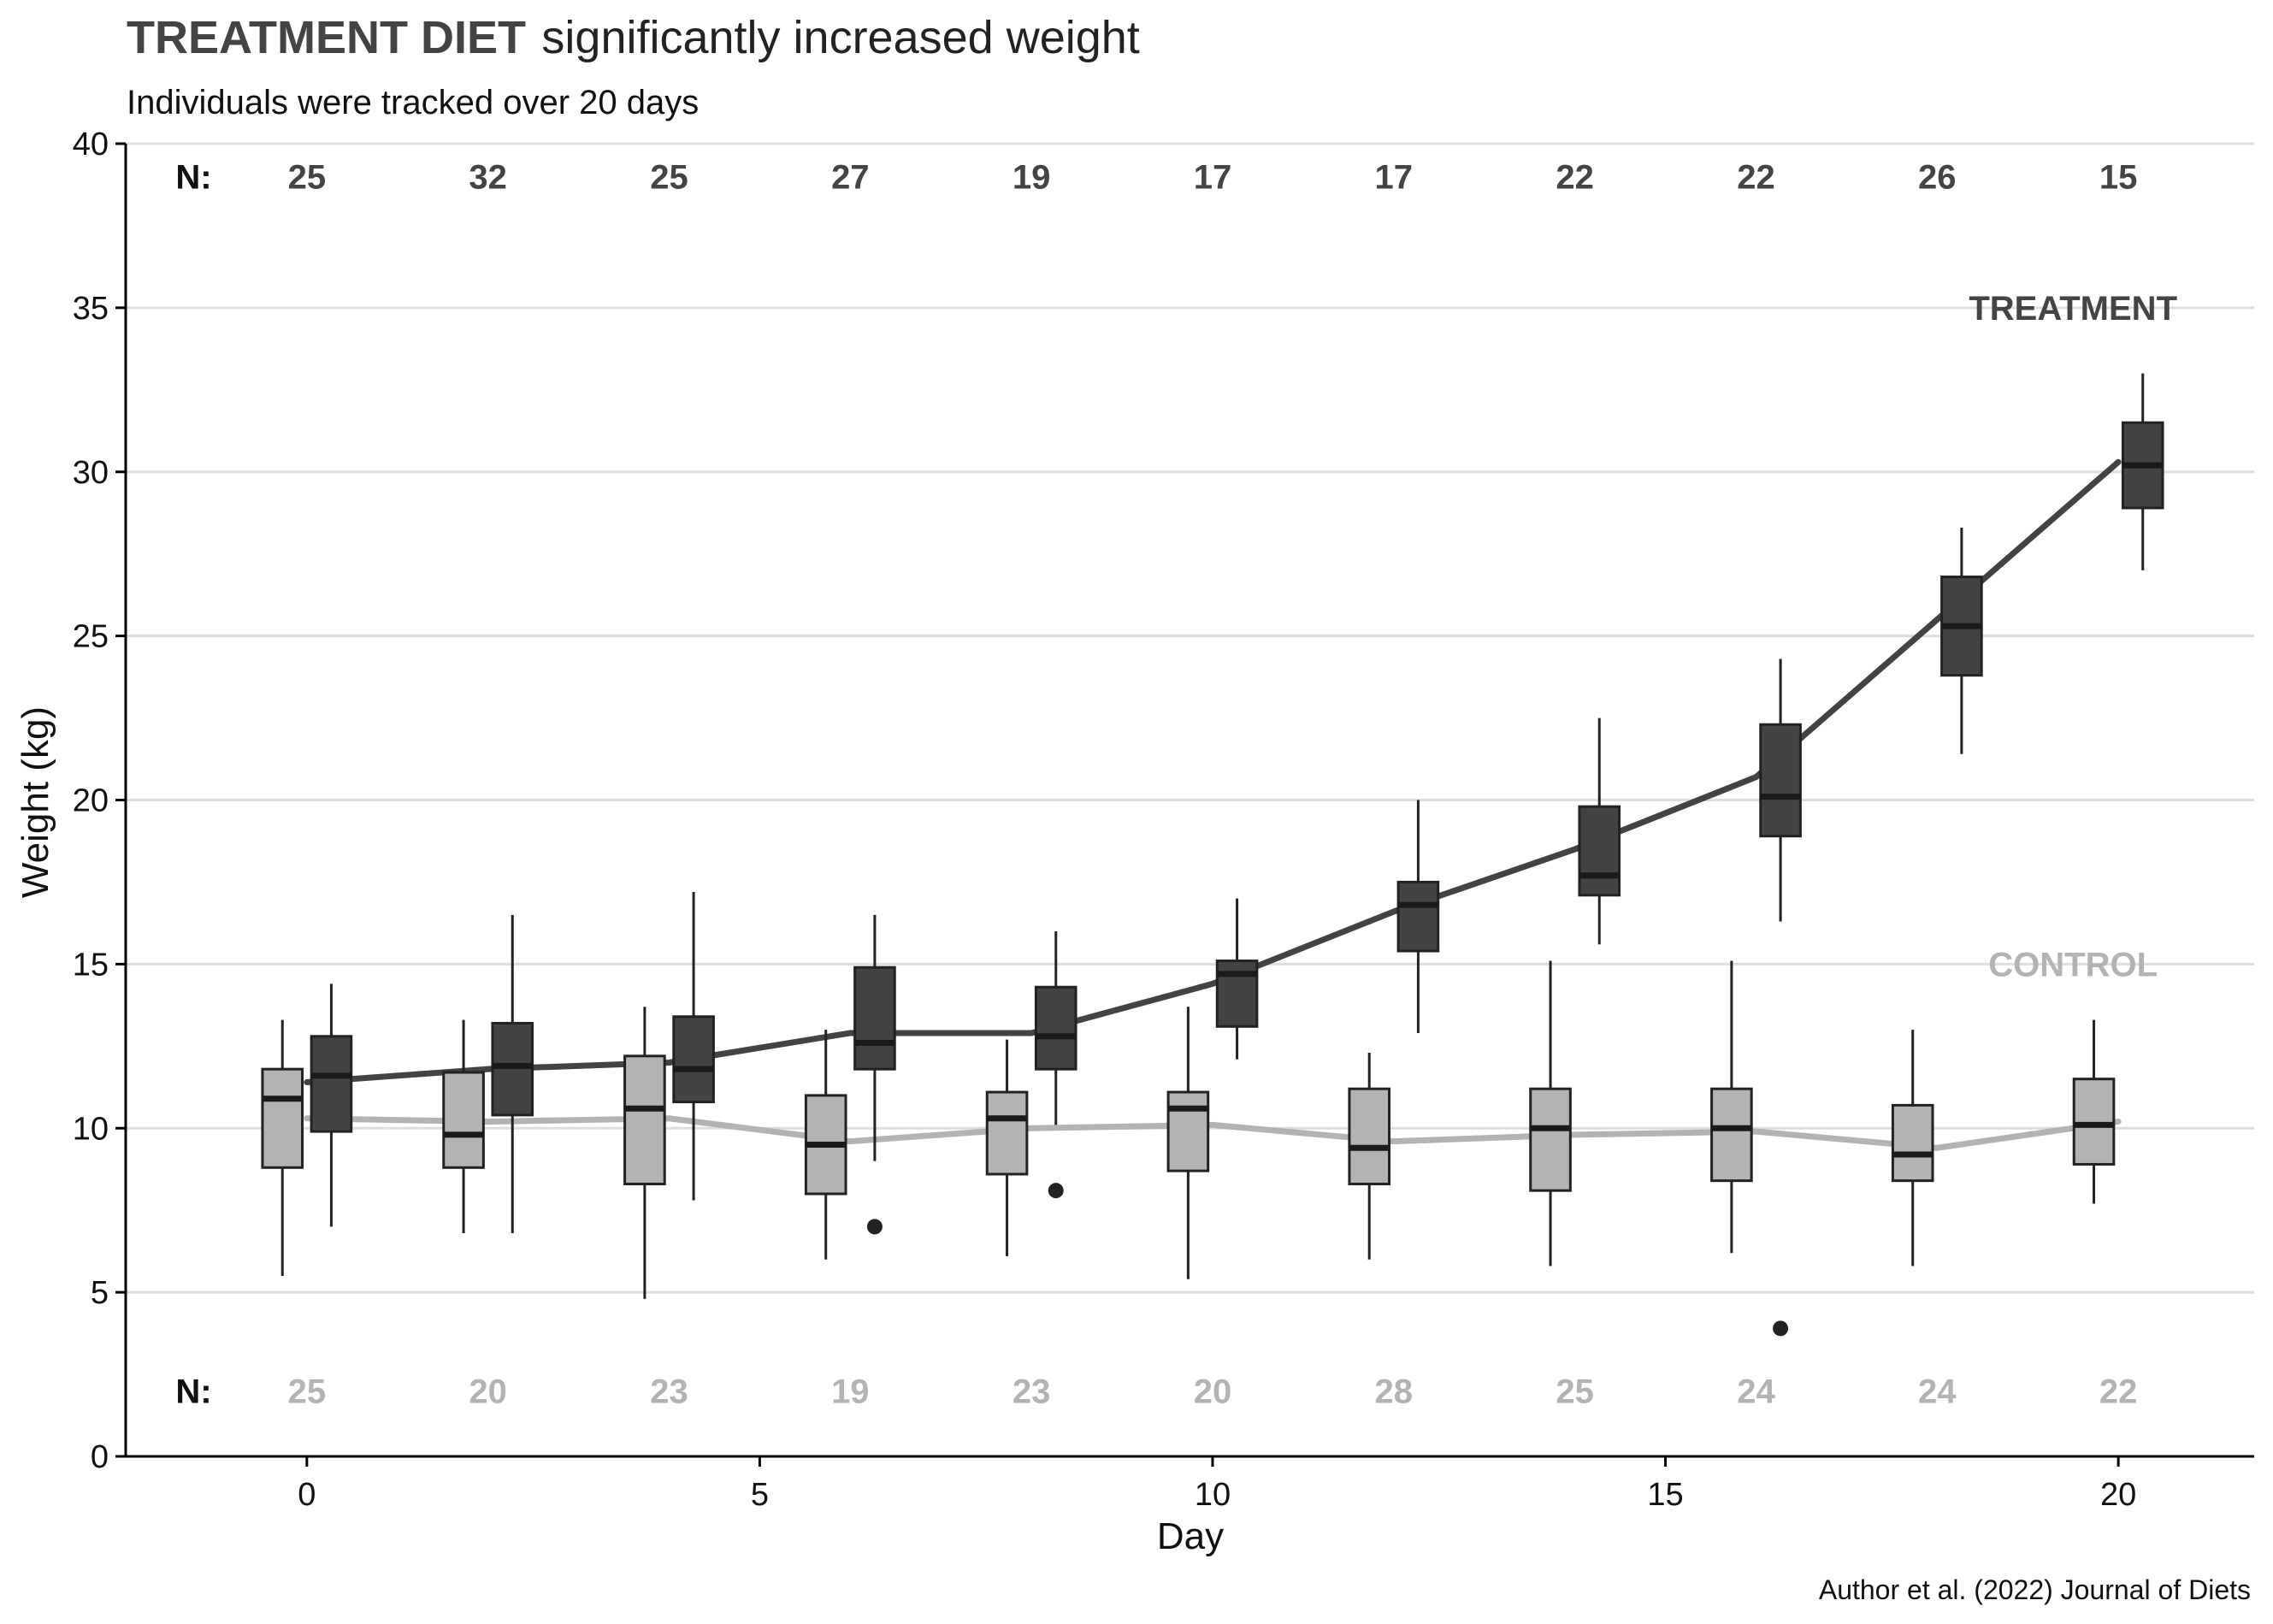  Describe the element at coordinates (2073, 309) in the screenshot. I see `treatment-series-label: TREATMENT` at that location.